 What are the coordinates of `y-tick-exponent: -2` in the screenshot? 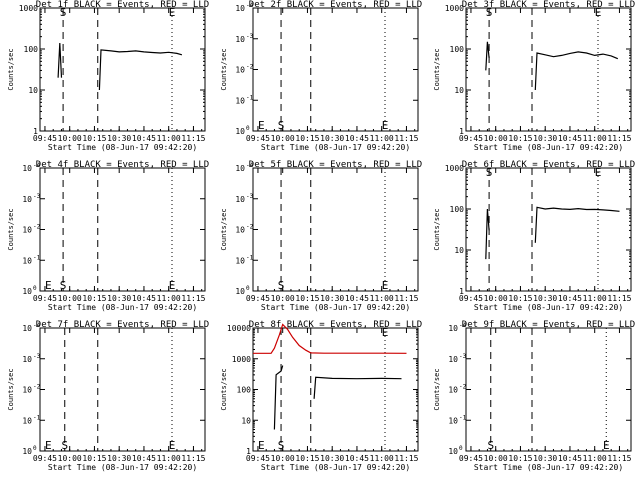 It's located at (463, 387).